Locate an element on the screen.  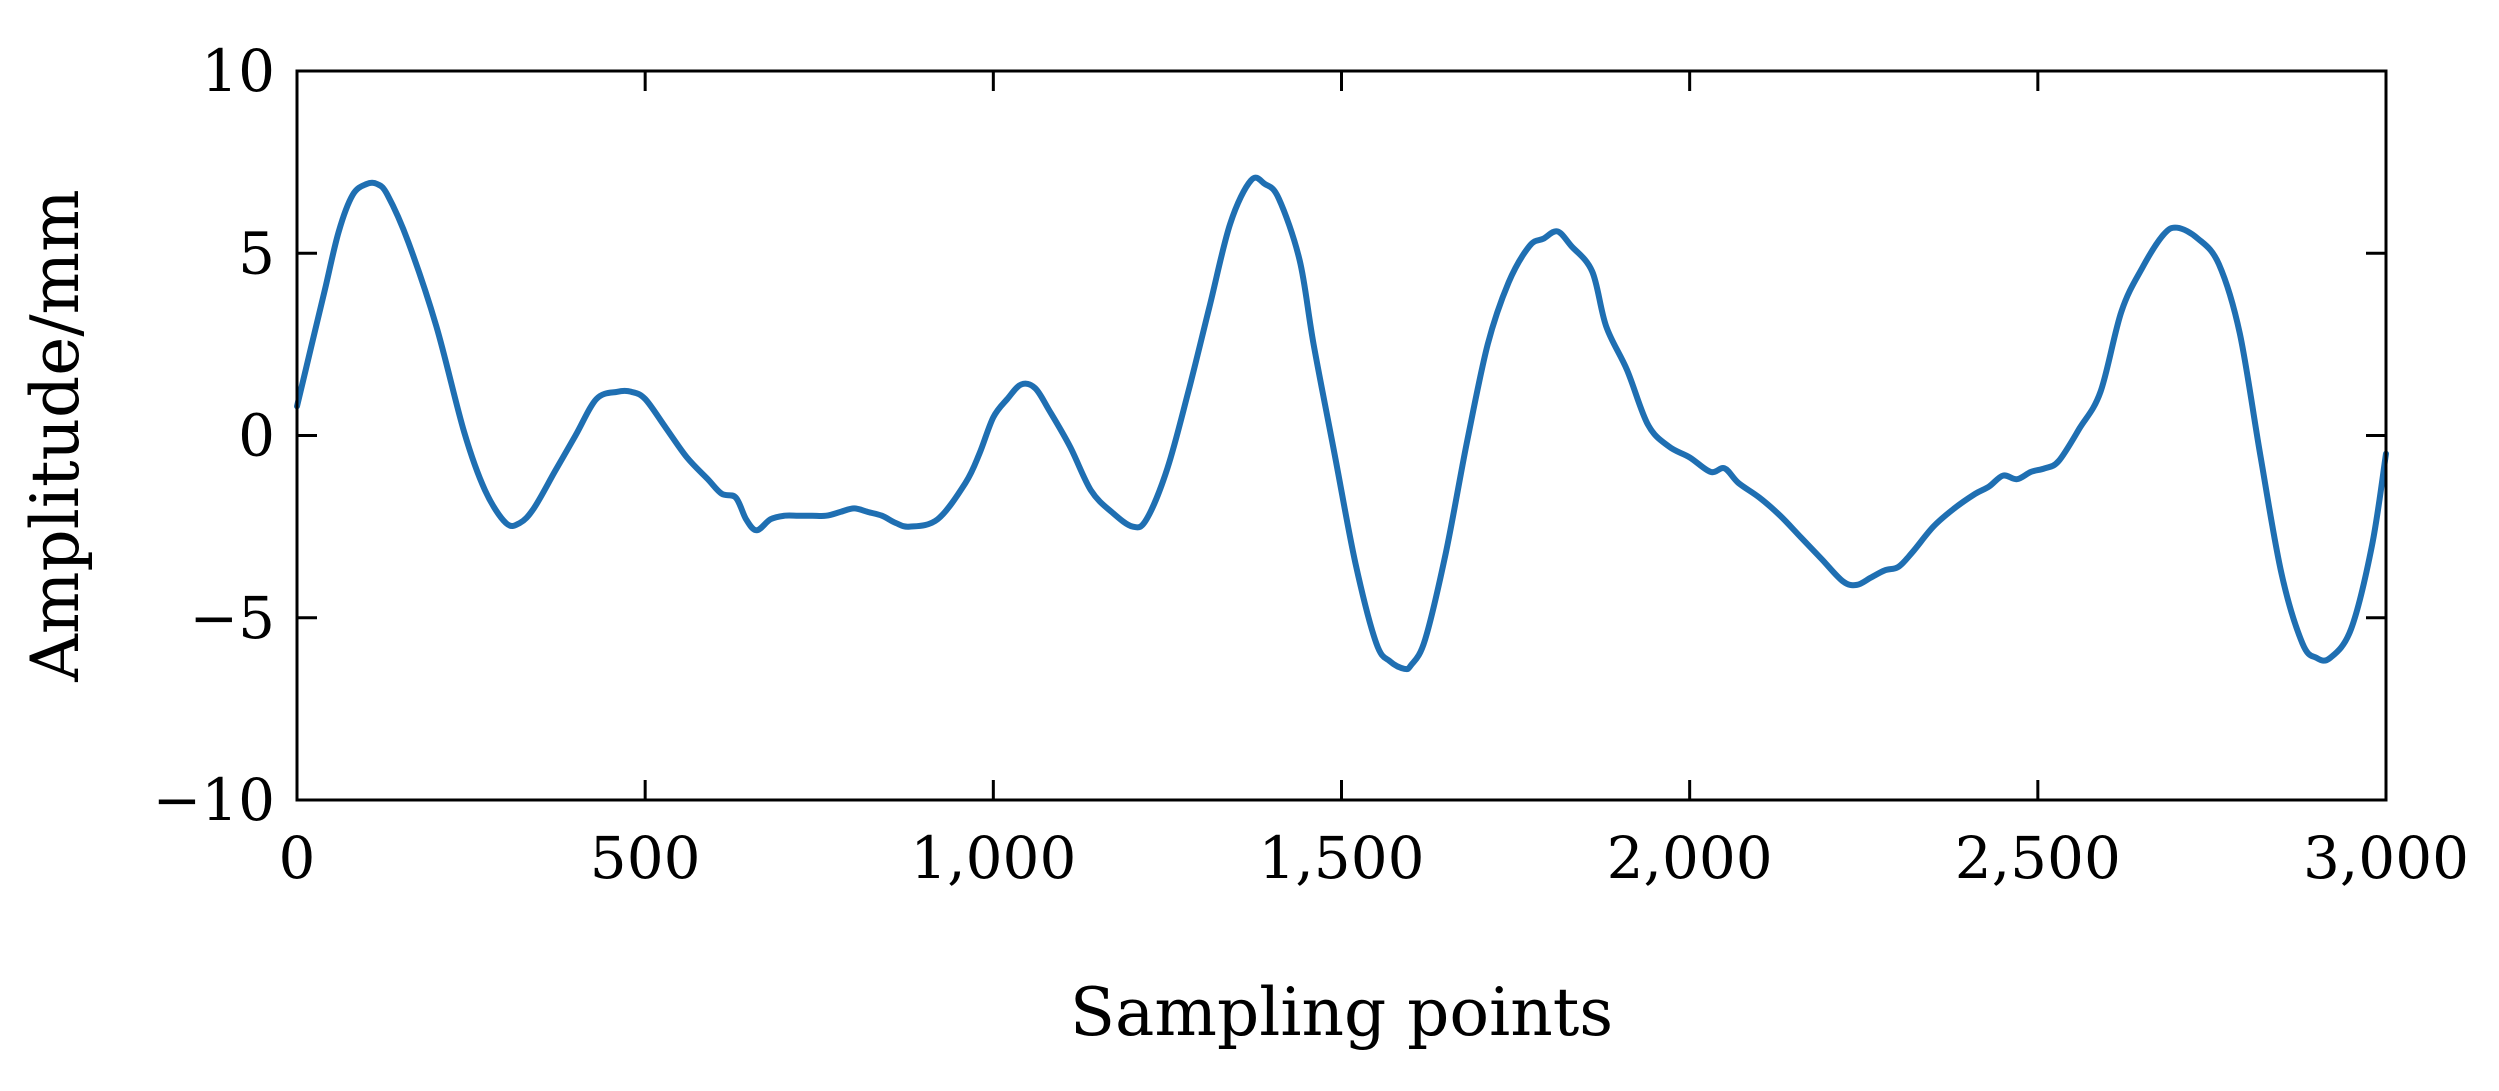
x-tick-label: 1,000 is located at coordinates (993, 858).